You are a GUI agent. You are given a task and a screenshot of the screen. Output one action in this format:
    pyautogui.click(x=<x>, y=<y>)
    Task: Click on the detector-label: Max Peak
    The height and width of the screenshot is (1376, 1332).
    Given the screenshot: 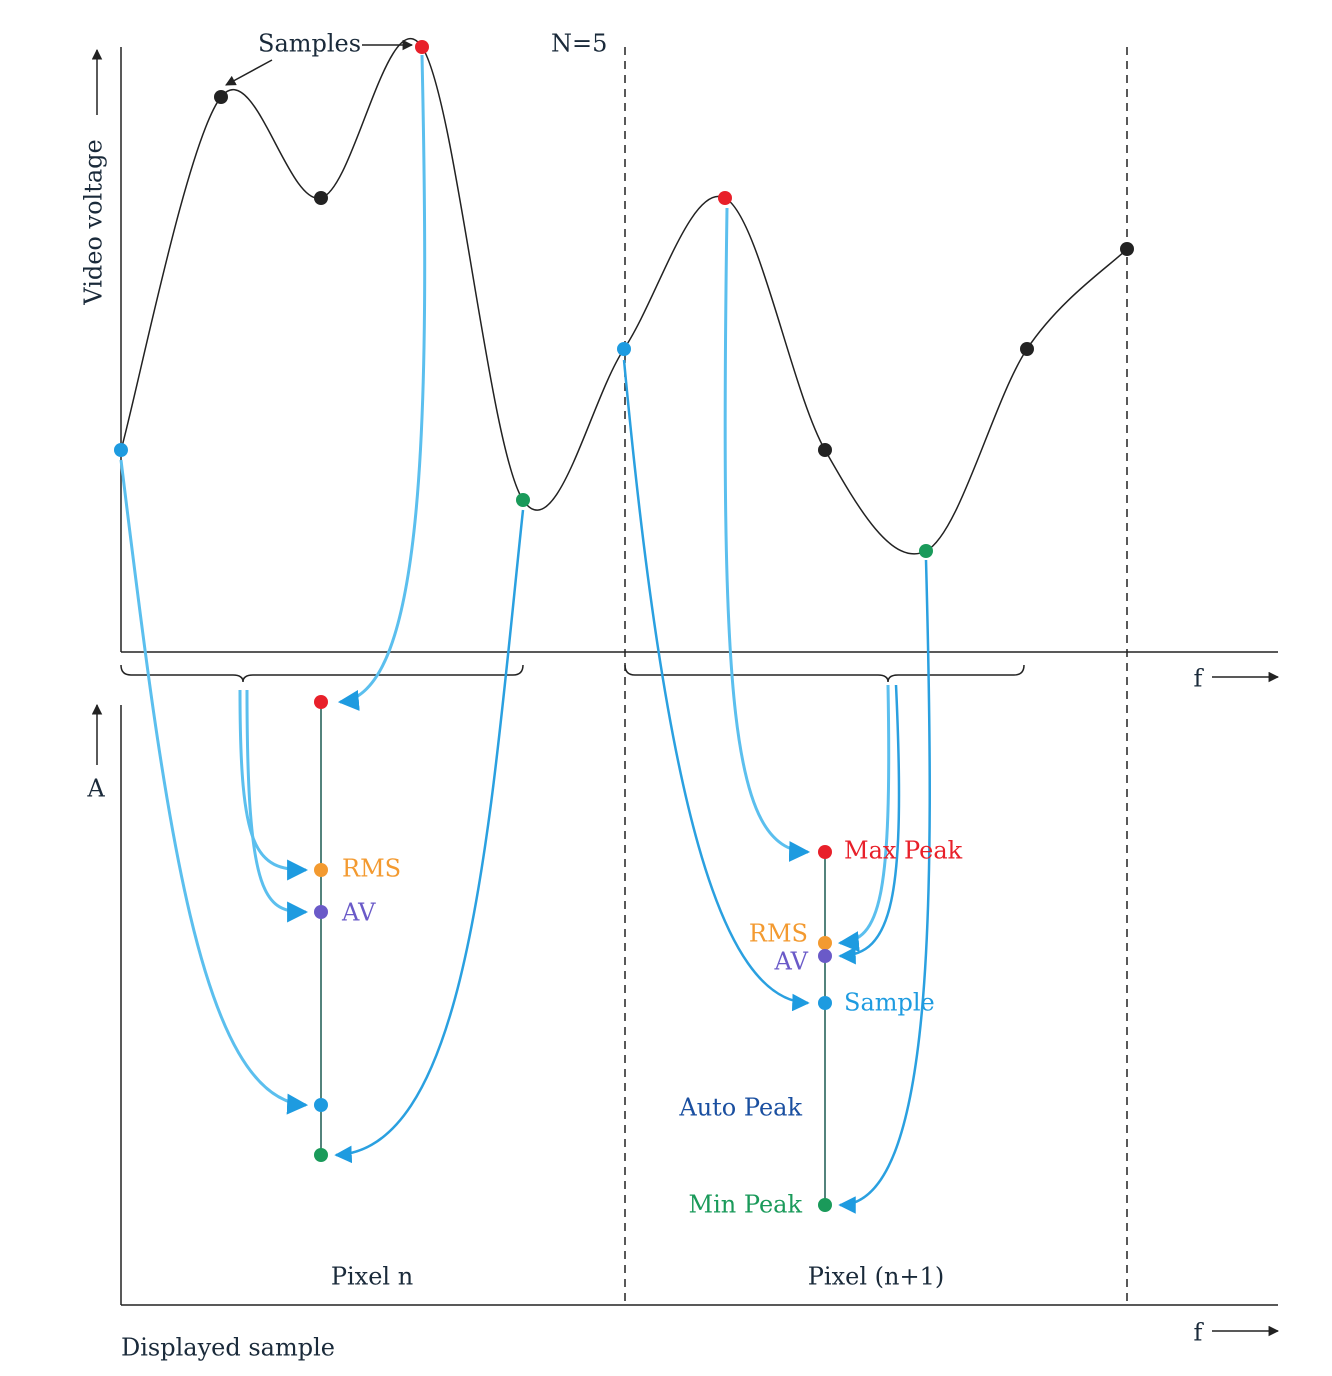 What is the action you would take?
    pyautogui.click(x=903, y=851)
    